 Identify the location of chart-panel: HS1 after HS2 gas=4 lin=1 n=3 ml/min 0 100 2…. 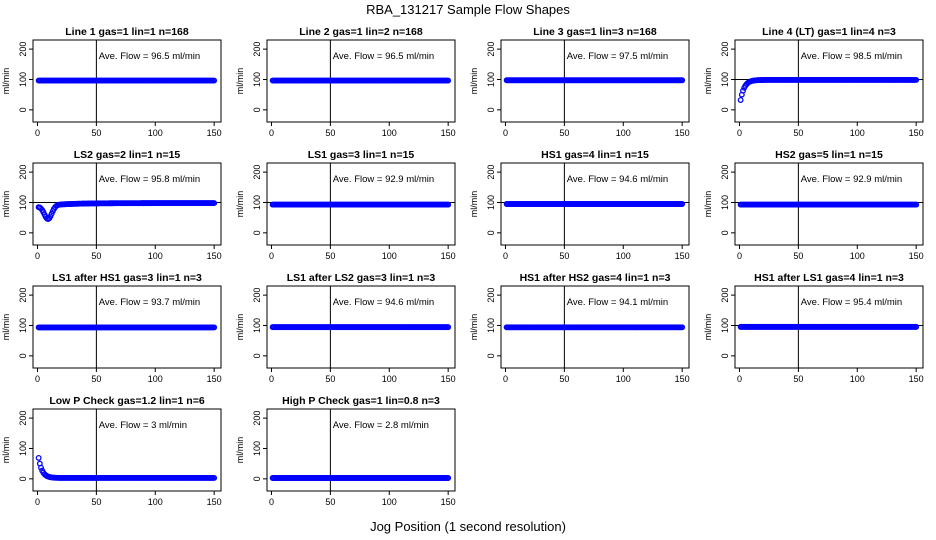
(579, 328).